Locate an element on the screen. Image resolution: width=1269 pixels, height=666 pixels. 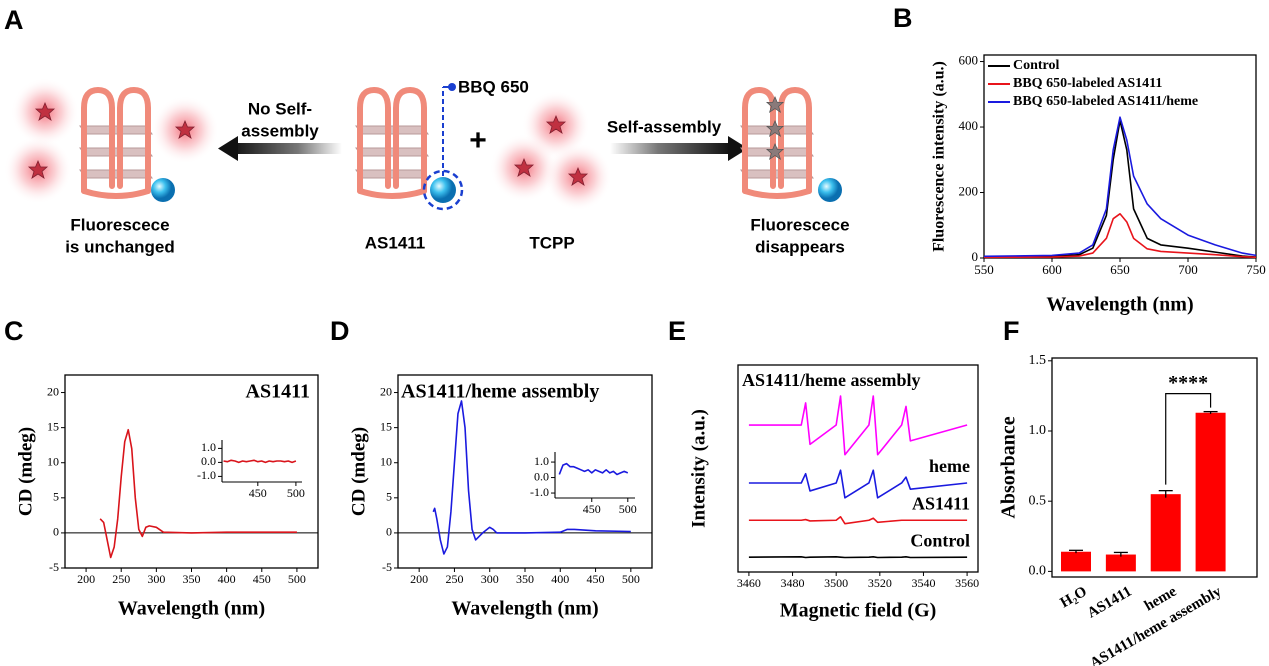
panel-label: F is located at coordinates (1011, 331).